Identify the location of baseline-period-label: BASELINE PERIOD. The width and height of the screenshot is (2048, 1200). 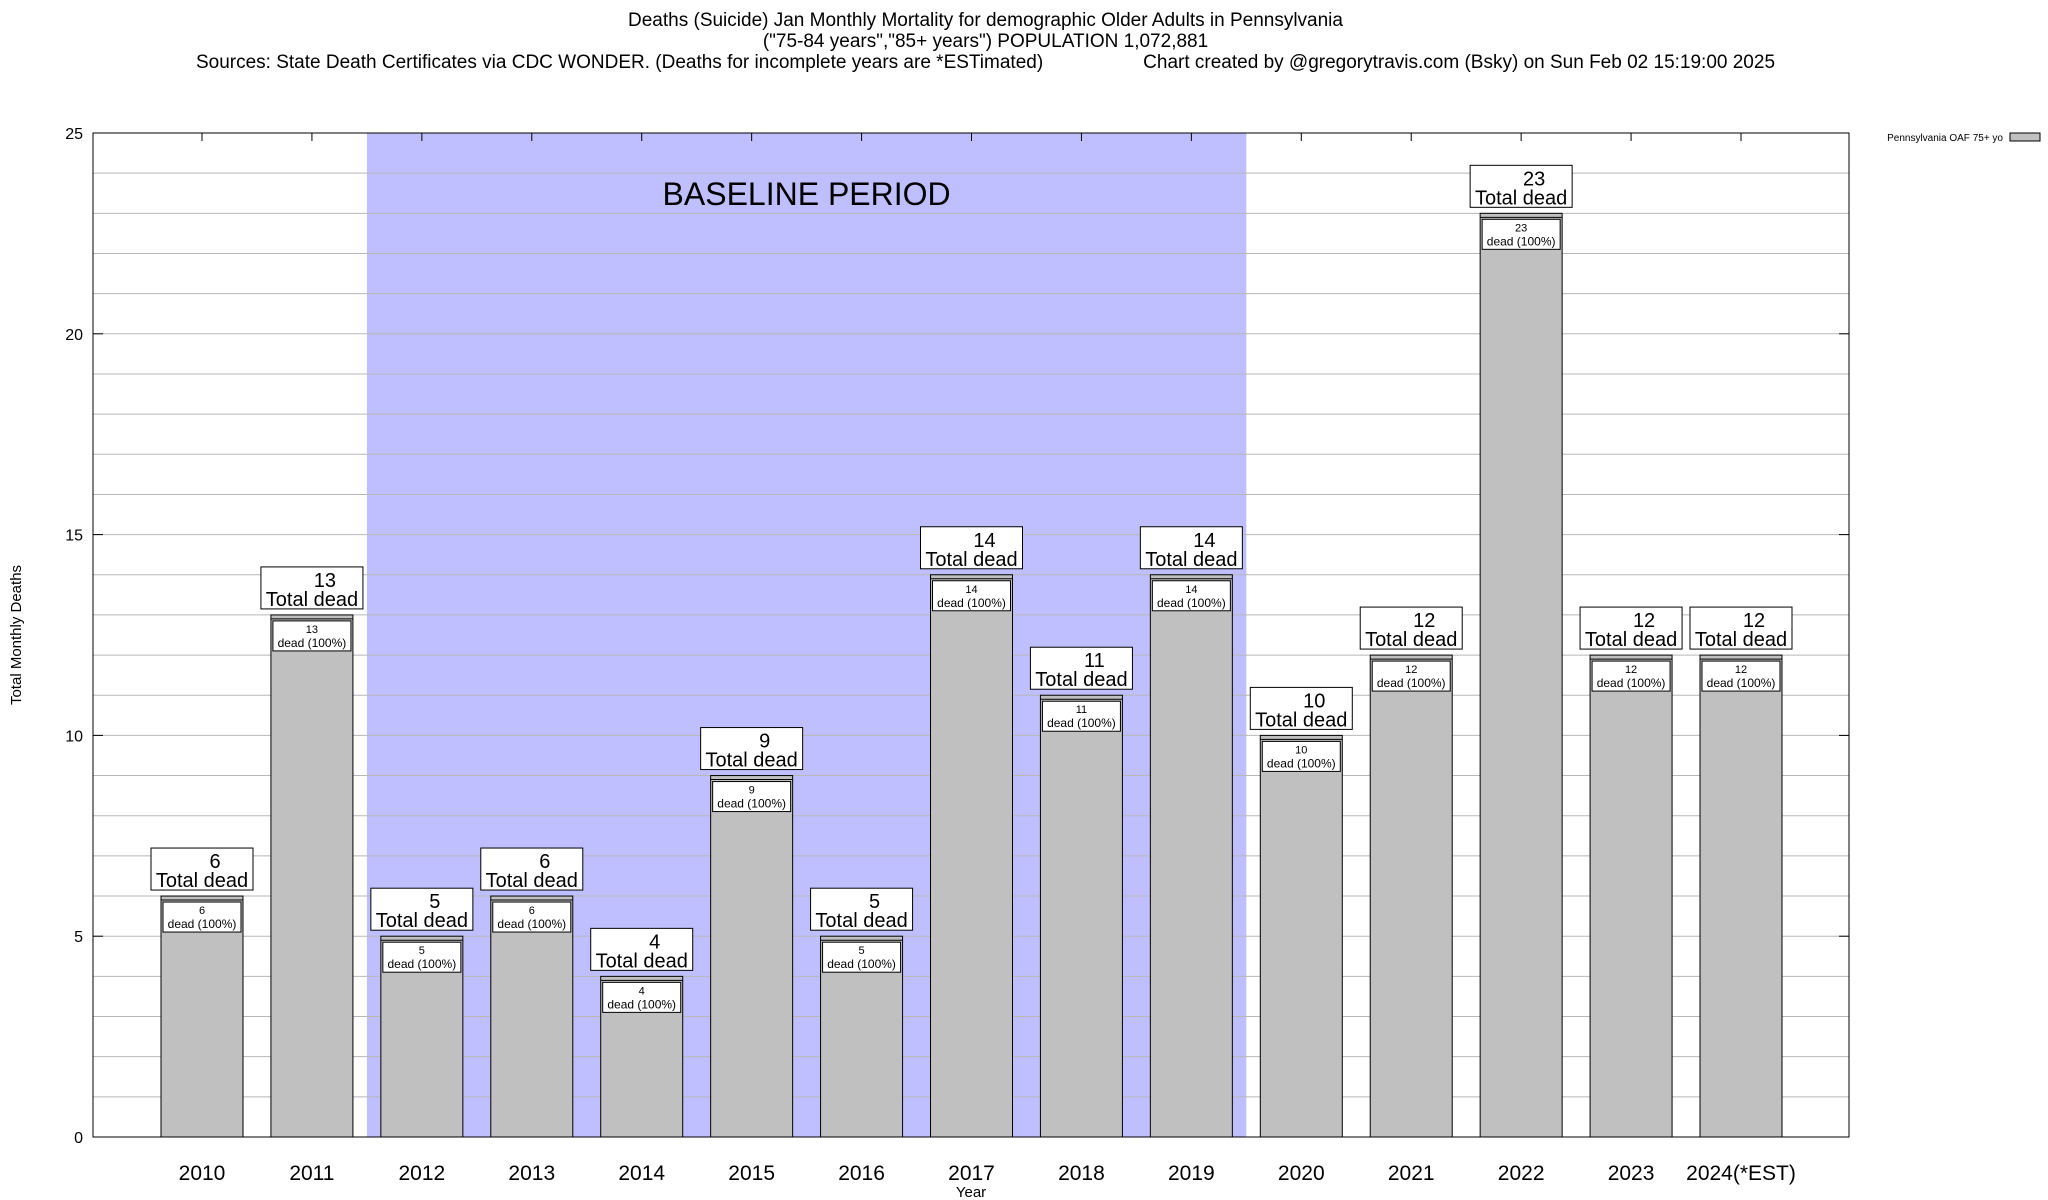
(807, 194).